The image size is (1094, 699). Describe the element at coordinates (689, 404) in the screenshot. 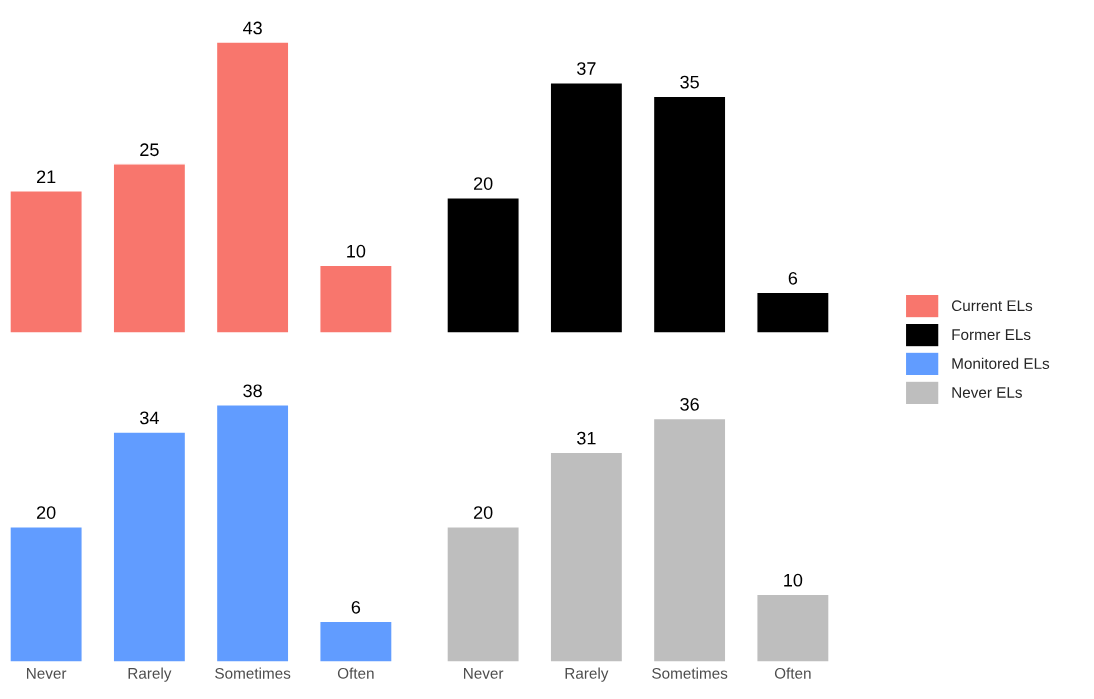

I see `data-label: 36` at that location.